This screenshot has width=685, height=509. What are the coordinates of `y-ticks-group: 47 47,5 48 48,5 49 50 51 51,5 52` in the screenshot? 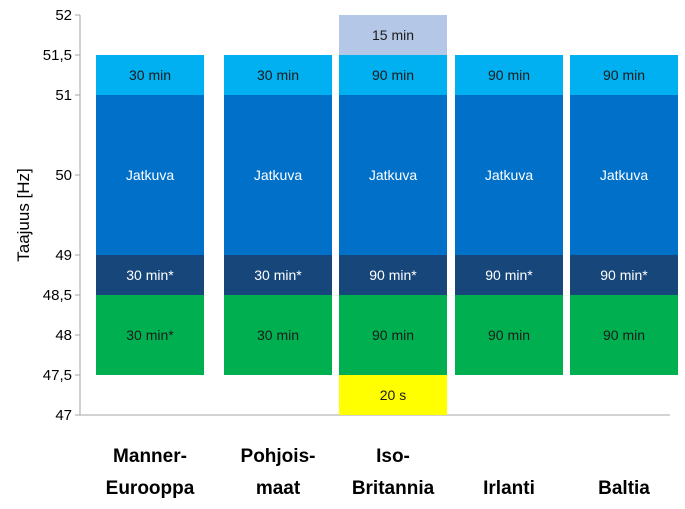 It's located at (61, 215).